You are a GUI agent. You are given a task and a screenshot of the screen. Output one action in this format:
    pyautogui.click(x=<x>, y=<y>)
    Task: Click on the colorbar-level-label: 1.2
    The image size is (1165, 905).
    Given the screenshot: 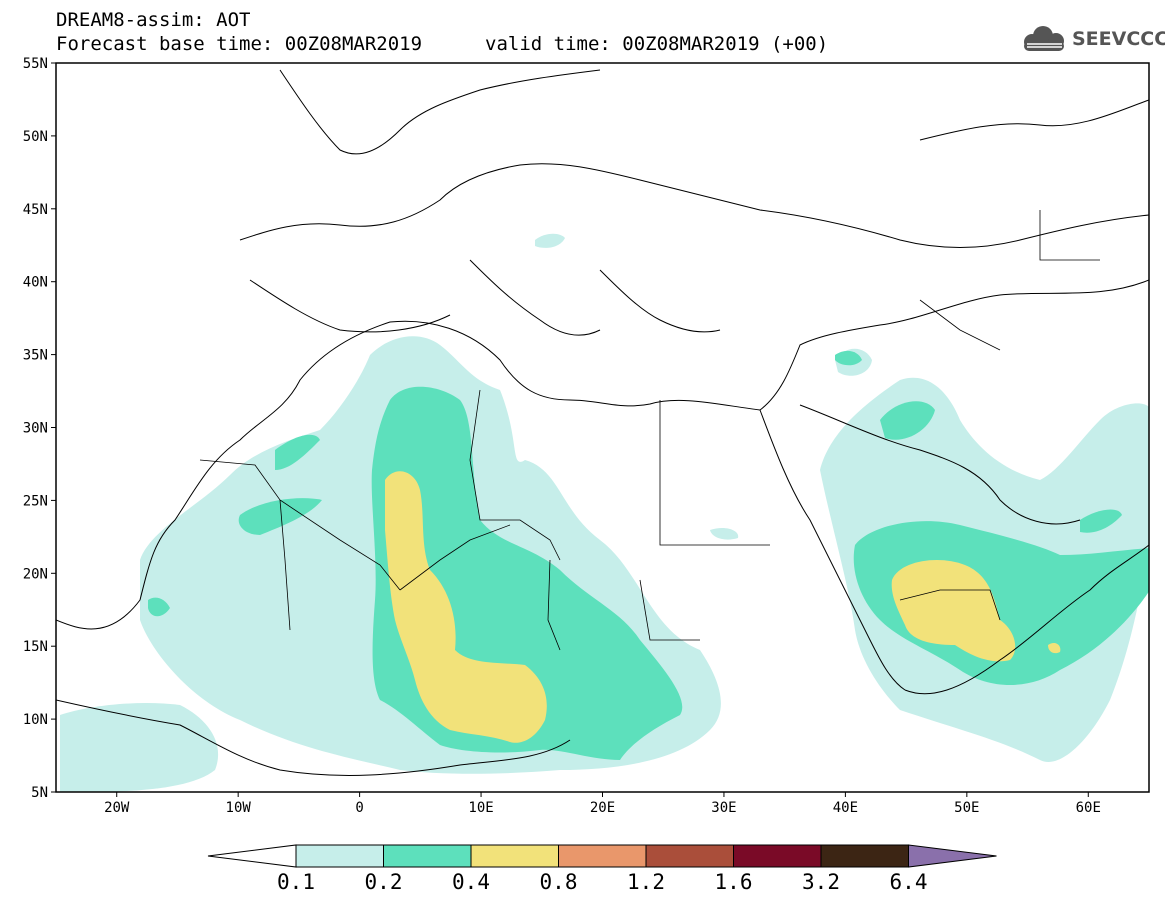 What is the action you would take?
    pyautogui.click(x=646, y=882)
    